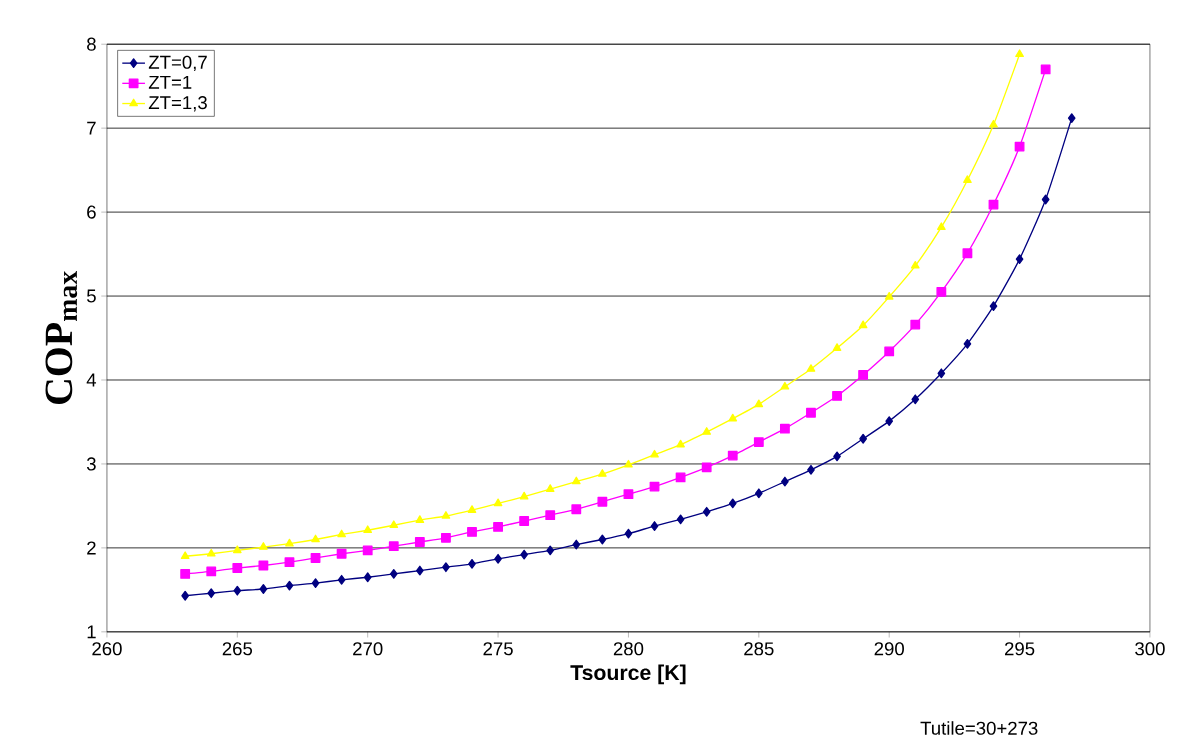  Describe the element at coordinates (498, 649) in the screenshot. I see `x-tick-label: 275` at that location.